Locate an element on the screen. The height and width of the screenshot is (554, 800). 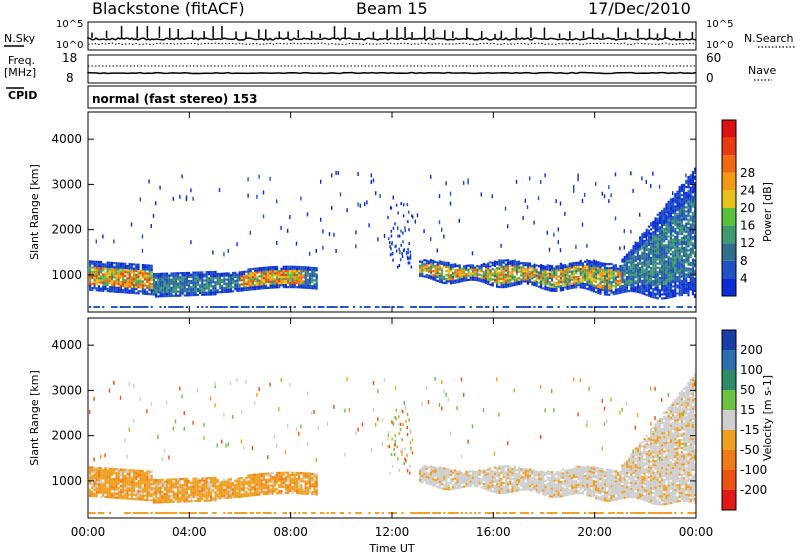
freq-unit-label: [MHz] is located at coordinates (20, 72).